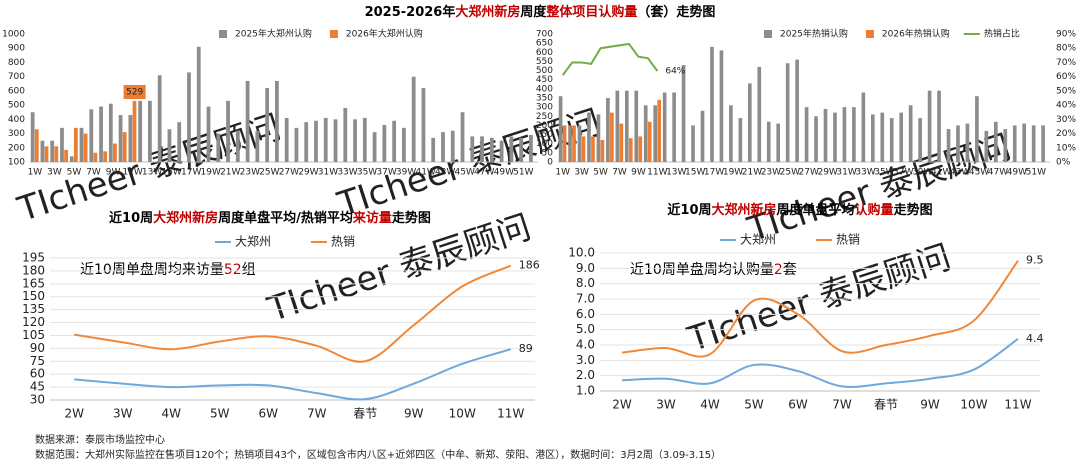  I want to click on x-tick-label: 6W, so click(269, 414).